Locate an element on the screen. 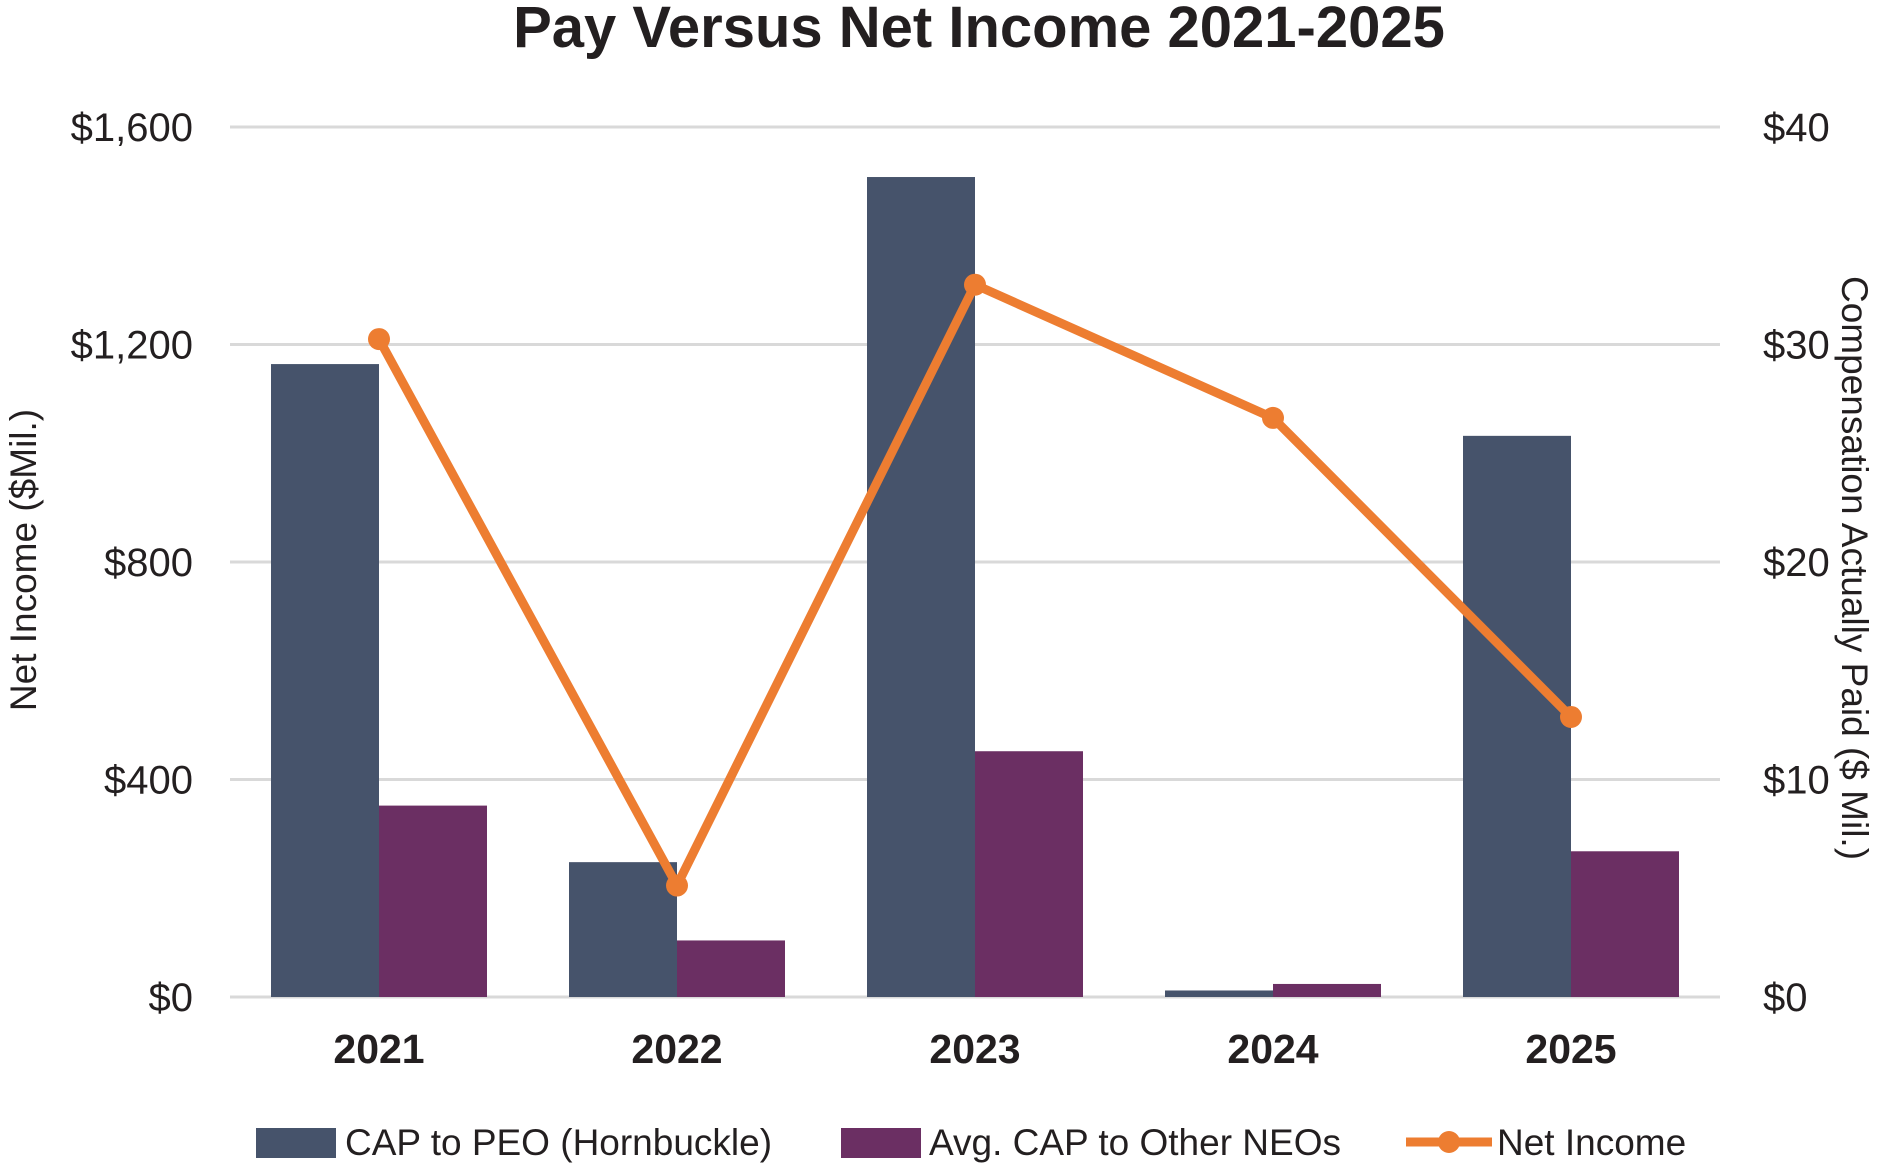 This screenshot has width=1892, height=1166. right-tick-label: $0 is located at coordinates (1785, 998).